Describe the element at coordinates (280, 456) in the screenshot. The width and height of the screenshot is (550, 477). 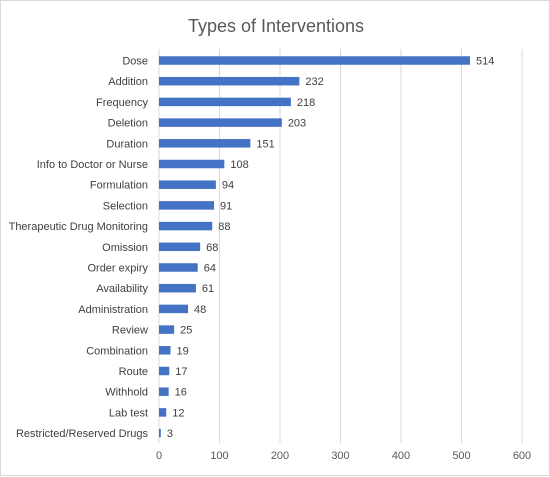
I see `x-tick-label: 200` at that location.